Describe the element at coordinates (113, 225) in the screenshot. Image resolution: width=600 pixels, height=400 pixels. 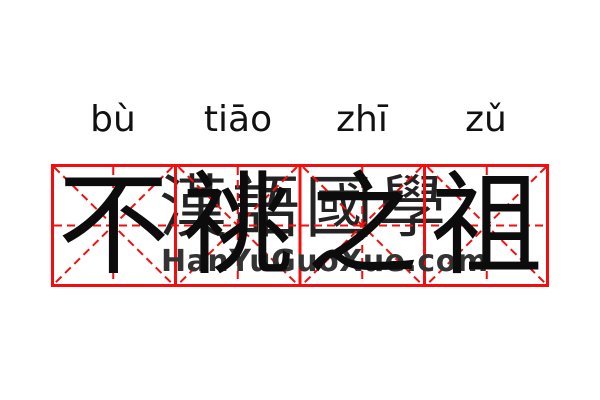
I see `idiom-character-1: 不` at that location.